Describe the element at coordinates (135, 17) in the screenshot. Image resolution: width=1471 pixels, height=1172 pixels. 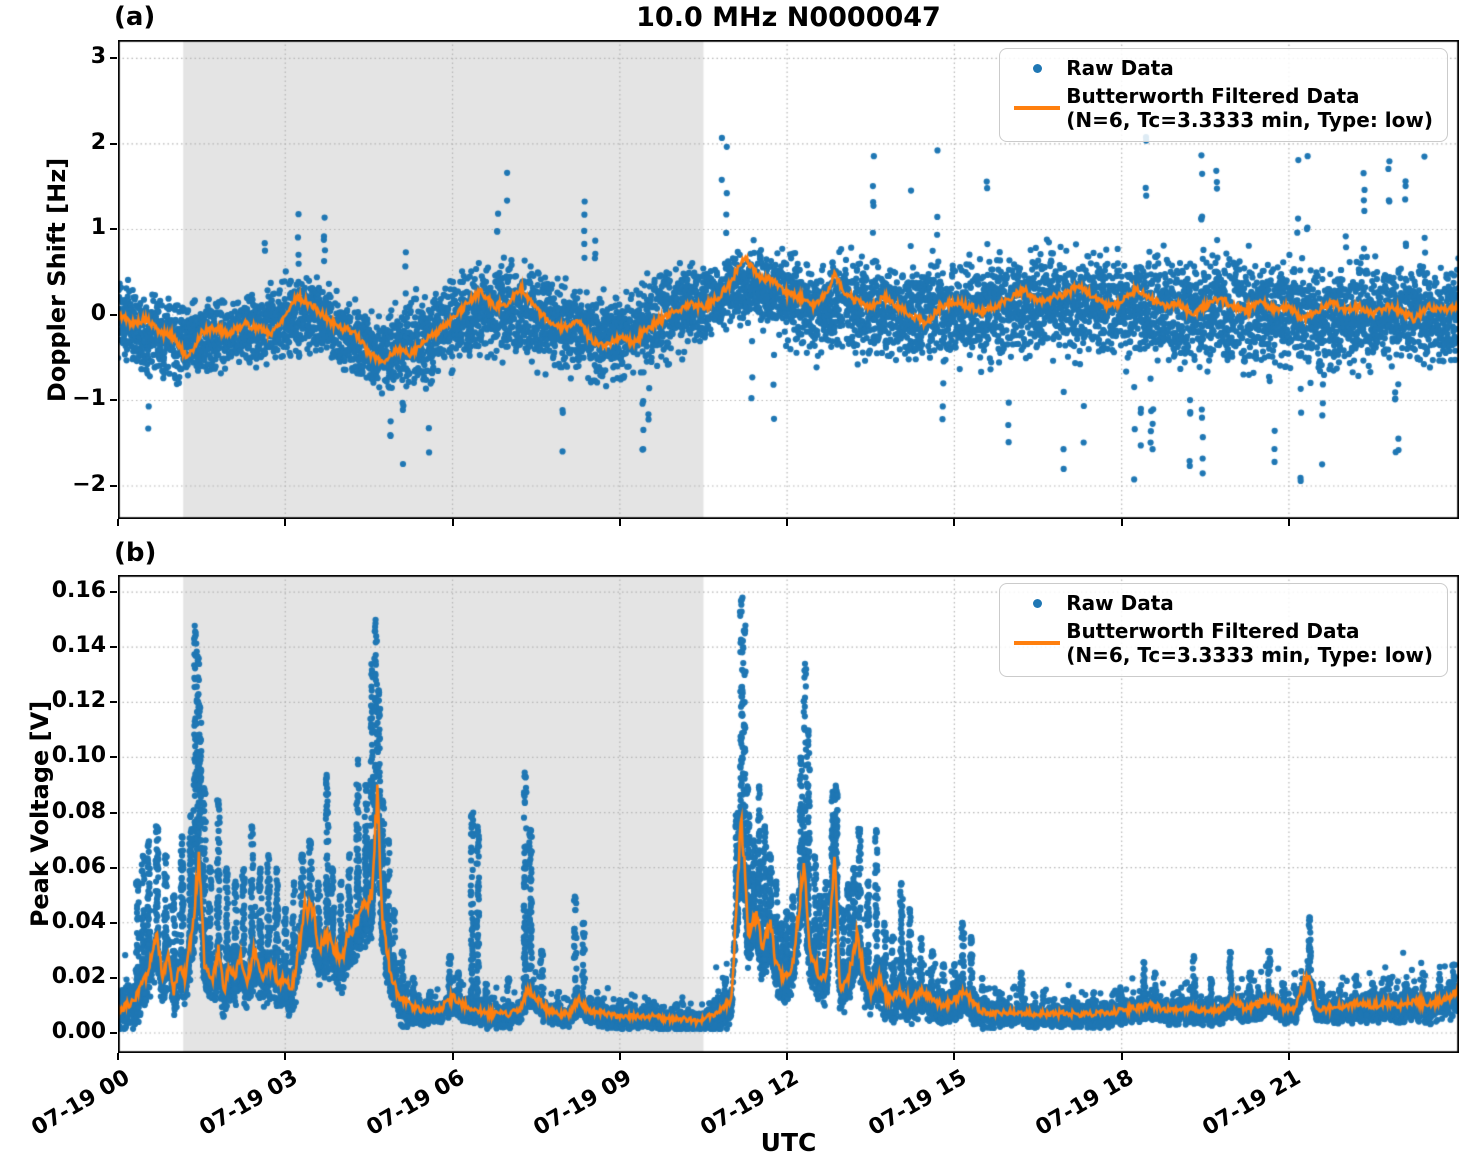
I see `panel-a-label: (a)` at that location.